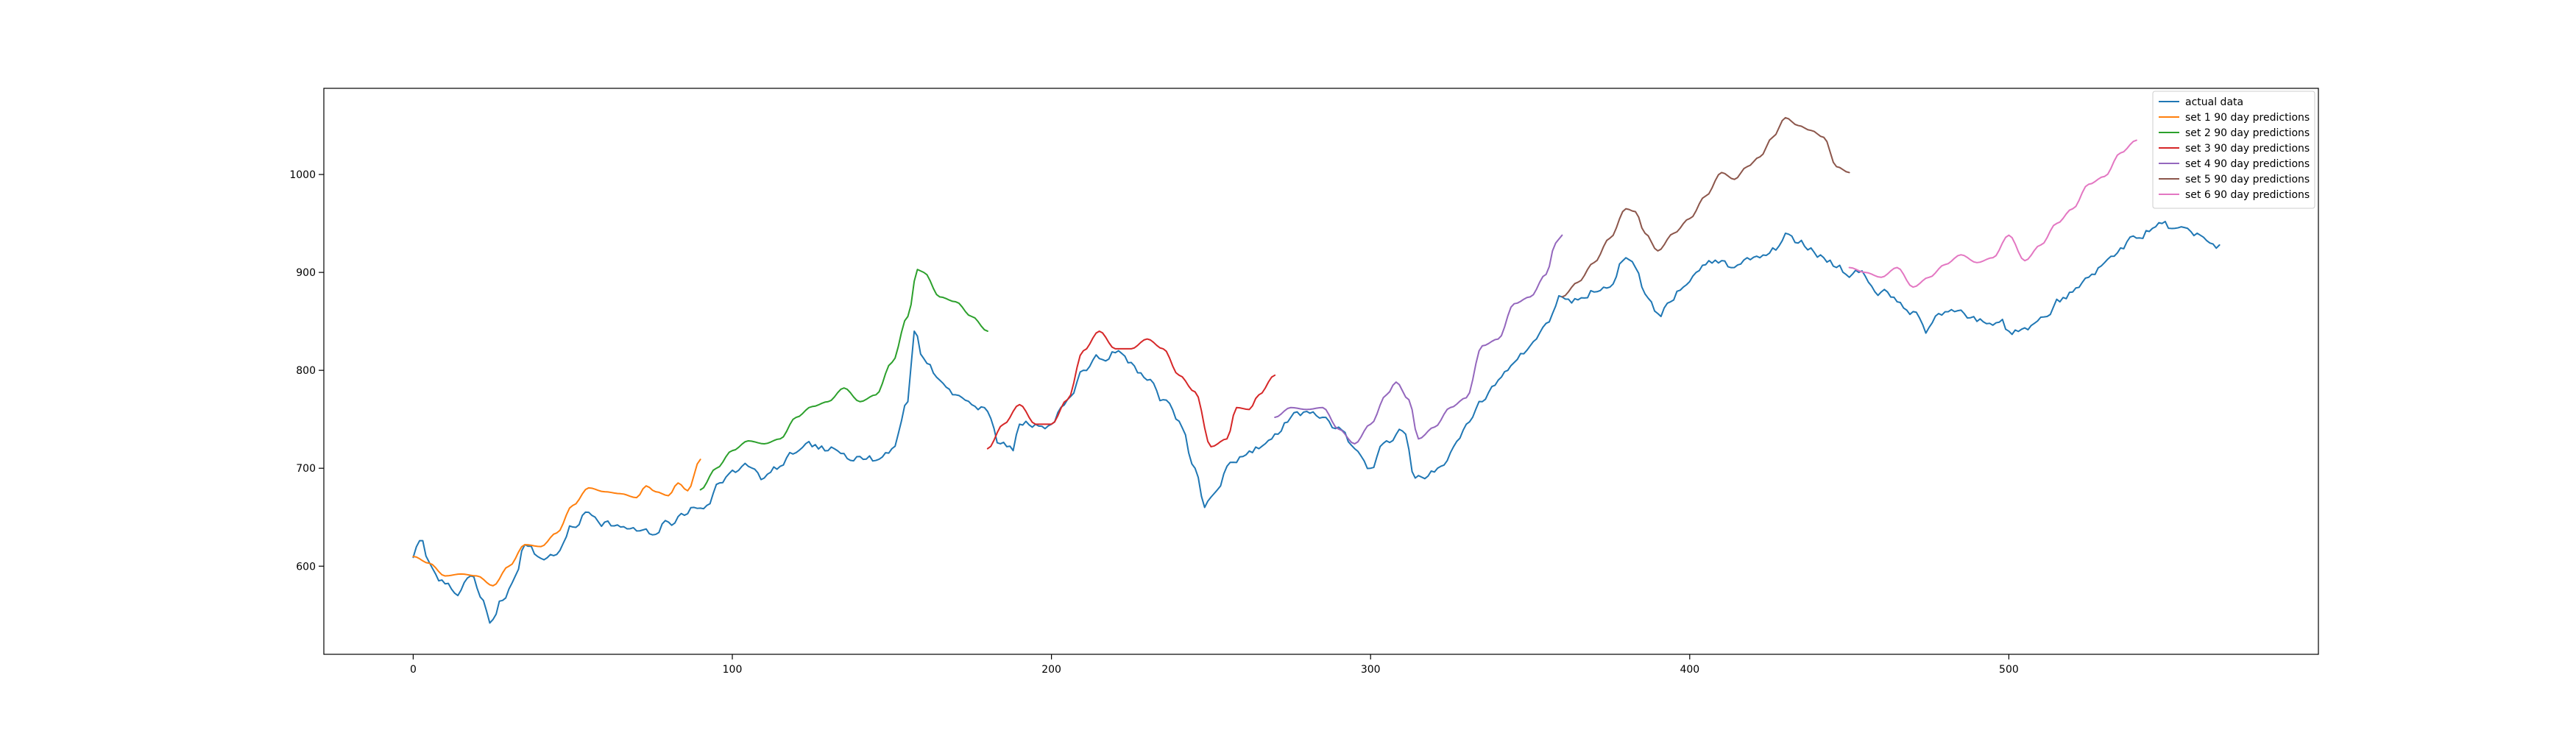  I want to click on legend-label: set 3 90 day predictions, so click(2247, 149).